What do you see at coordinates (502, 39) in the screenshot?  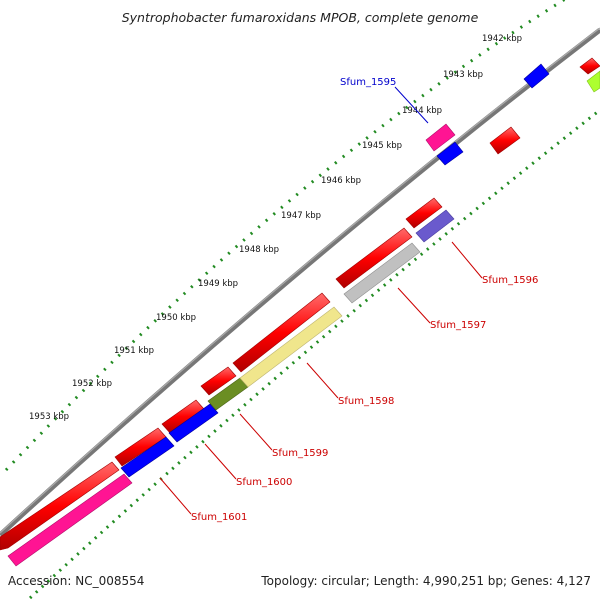 I see `scale-label-1942: 1942 kbp` at bounding box center [502, 39].